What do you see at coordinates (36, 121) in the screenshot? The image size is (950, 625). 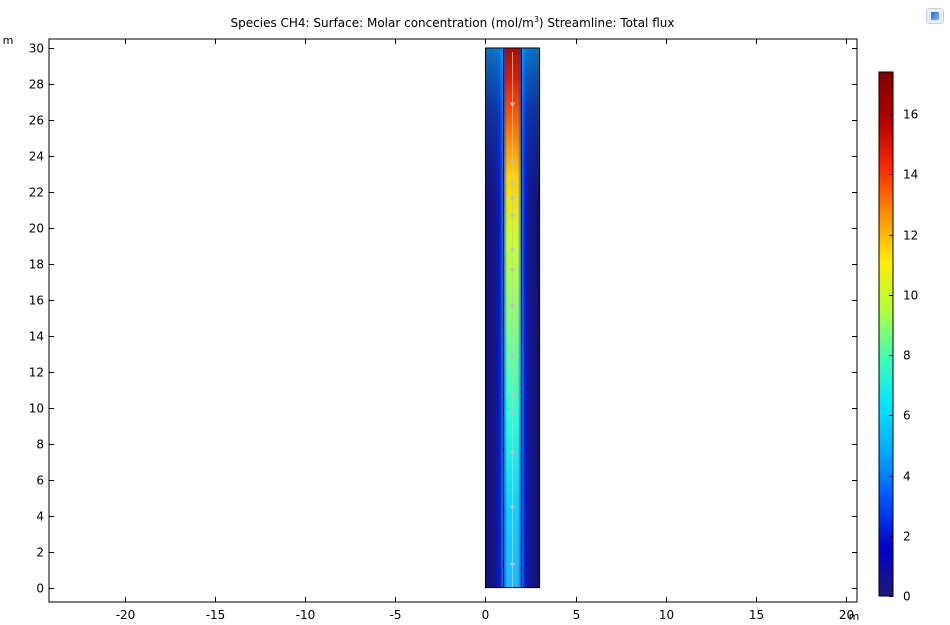 I see `y-tick-label: 26` at bounding box center [36, 121].